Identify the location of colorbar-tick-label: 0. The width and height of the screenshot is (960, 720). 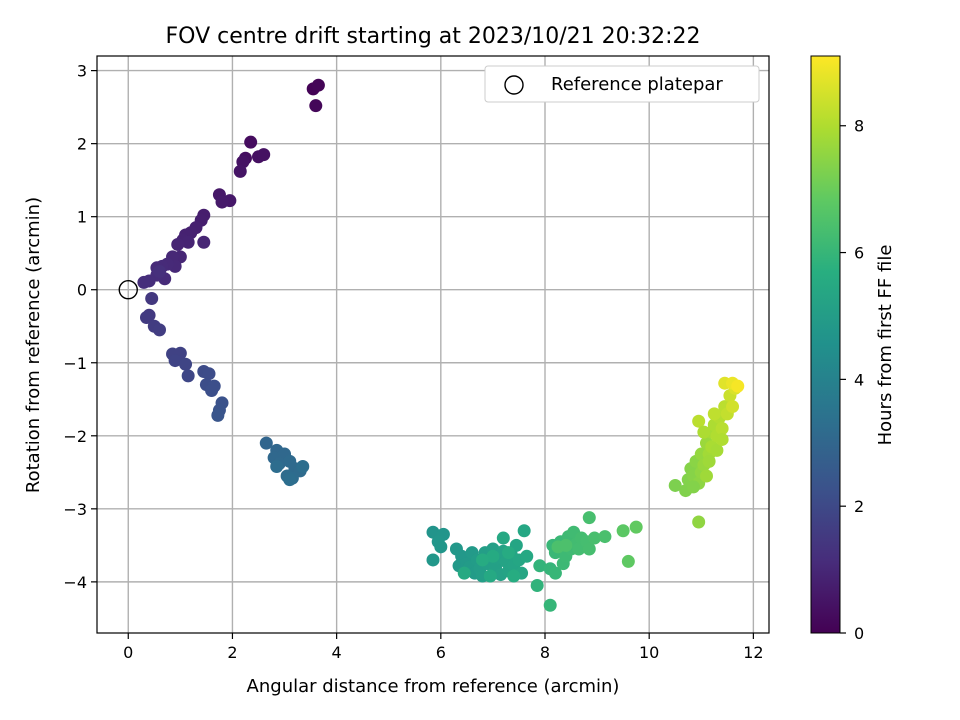
(859, 633).